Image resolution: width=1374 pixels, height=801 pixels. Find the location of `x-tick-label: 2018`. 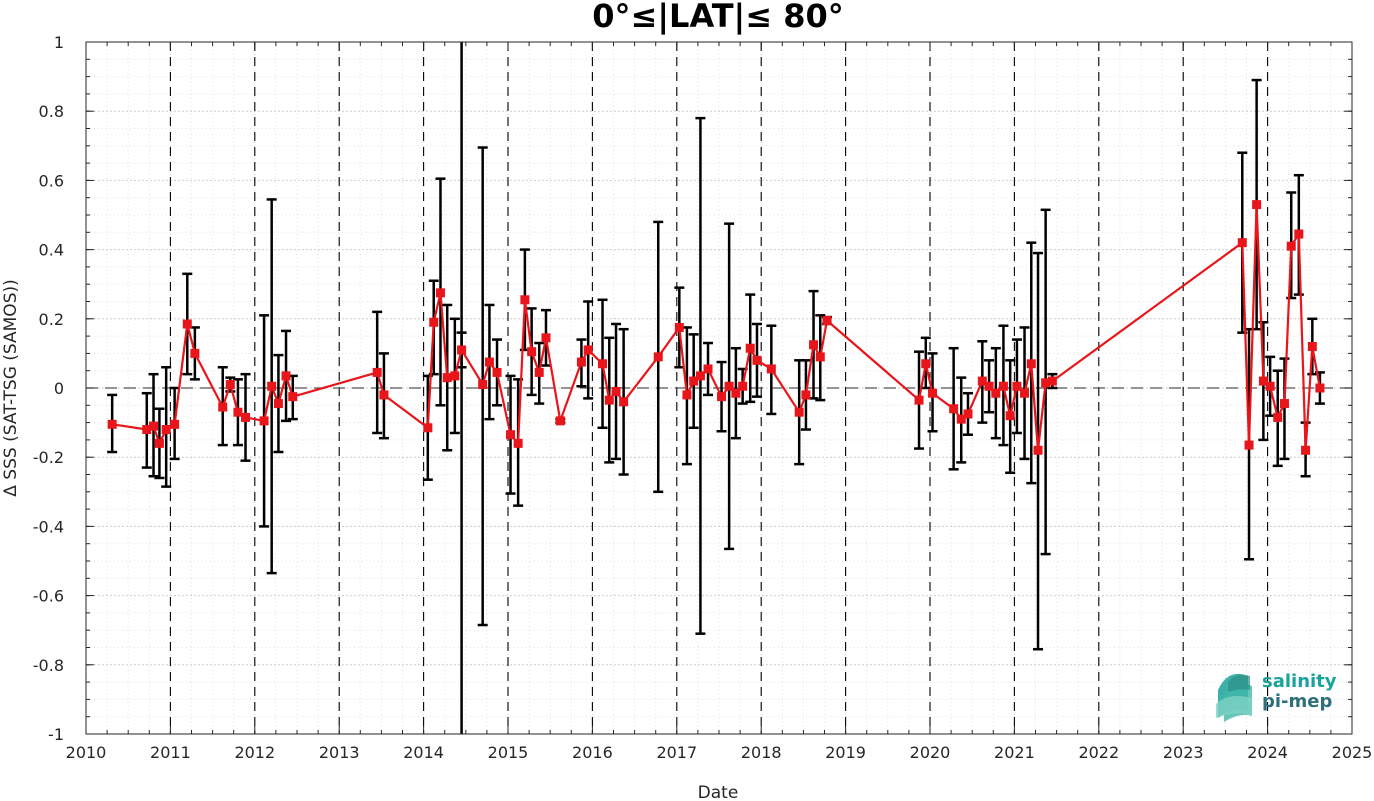

x-tick-label: 2018 is located at coordinates (761, 752).